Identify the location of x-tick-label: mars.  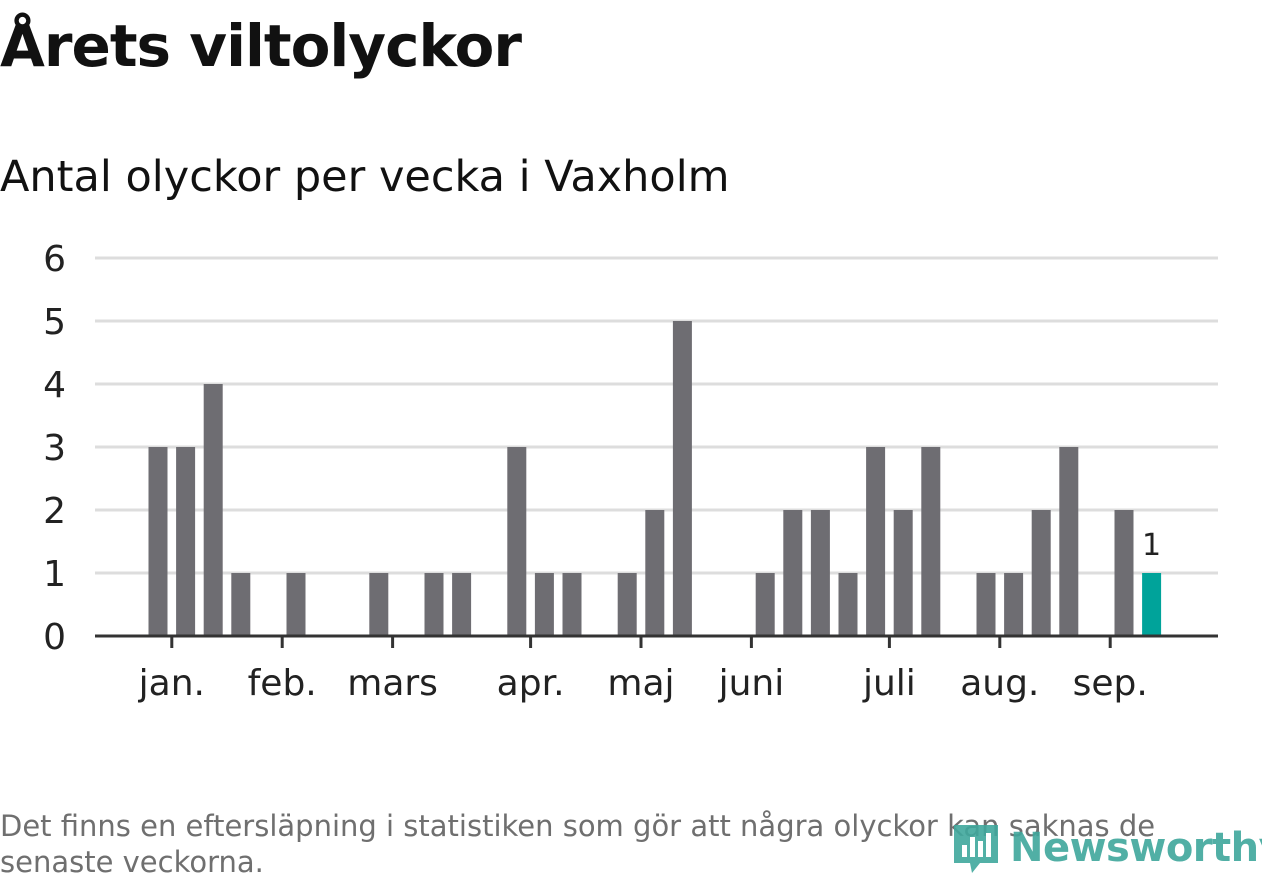
(392, 683).